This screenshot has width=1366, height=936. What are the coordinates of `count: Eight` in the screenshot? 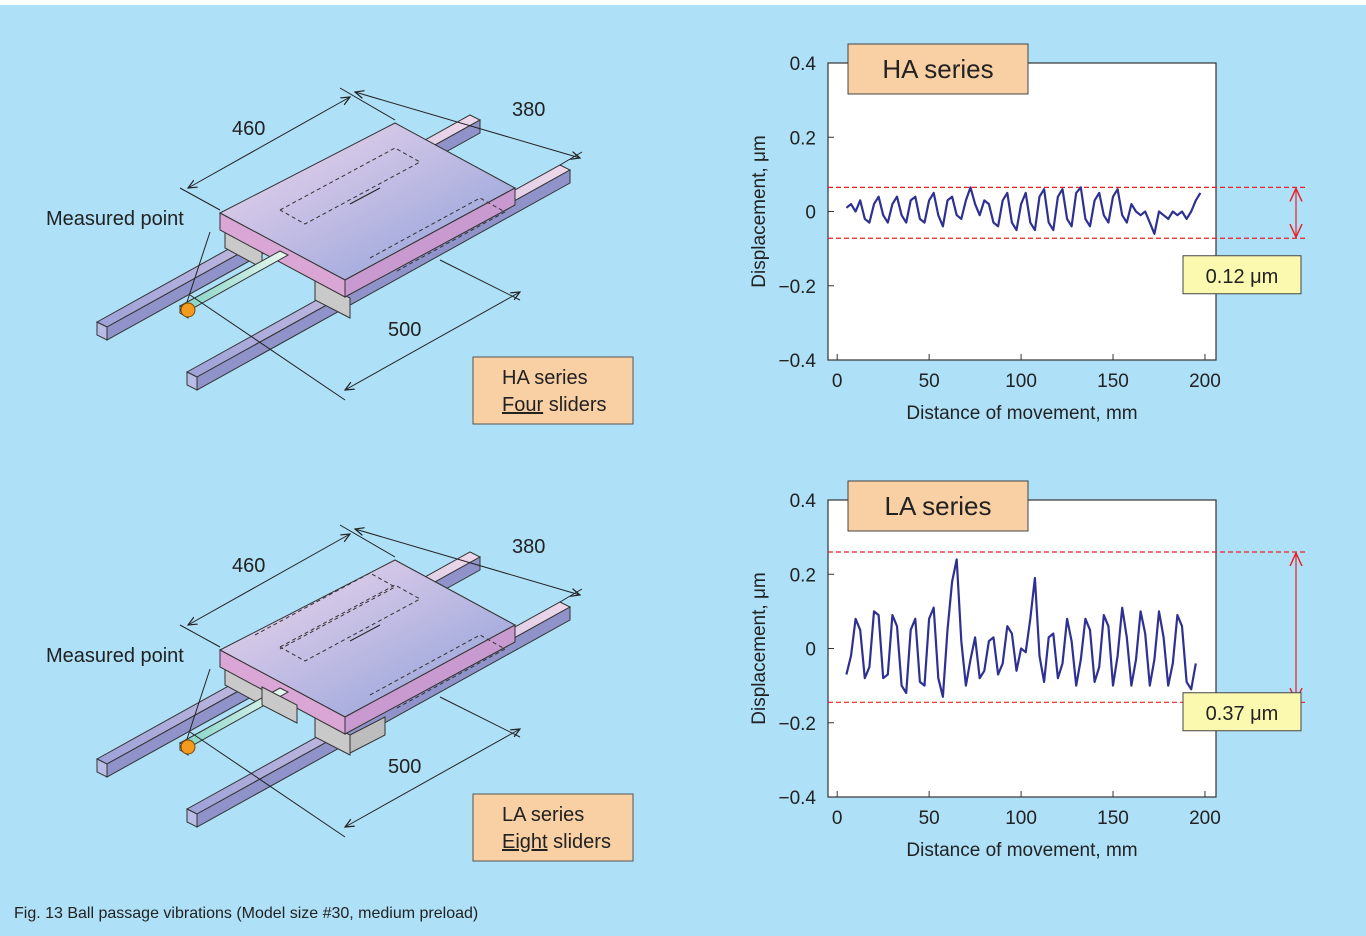 It's located at (525, 842).